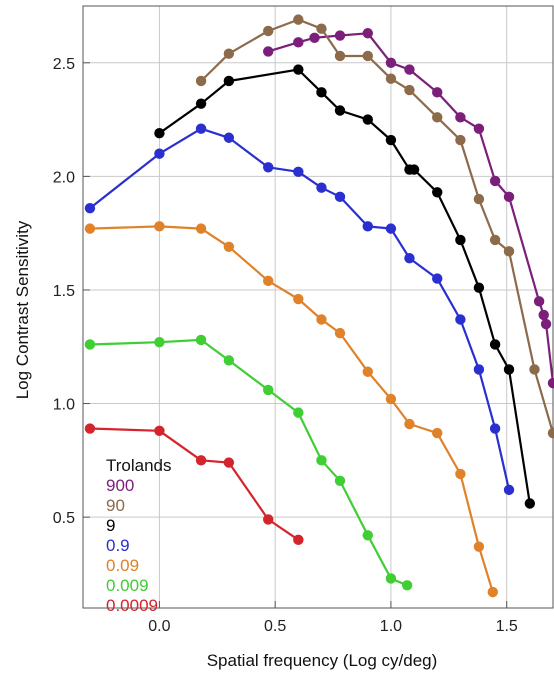 This screenshot has height=675, width=554. What do you see at coordinates (120, 485) in the screenshot?
I see `legend-entry: 900` at bounding box center [120, 485].